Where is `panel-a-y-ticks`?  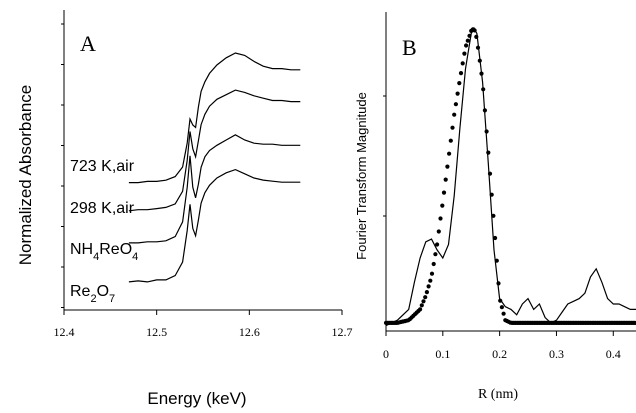 panel-a-y-ticks is located at coordinates (62, 165).